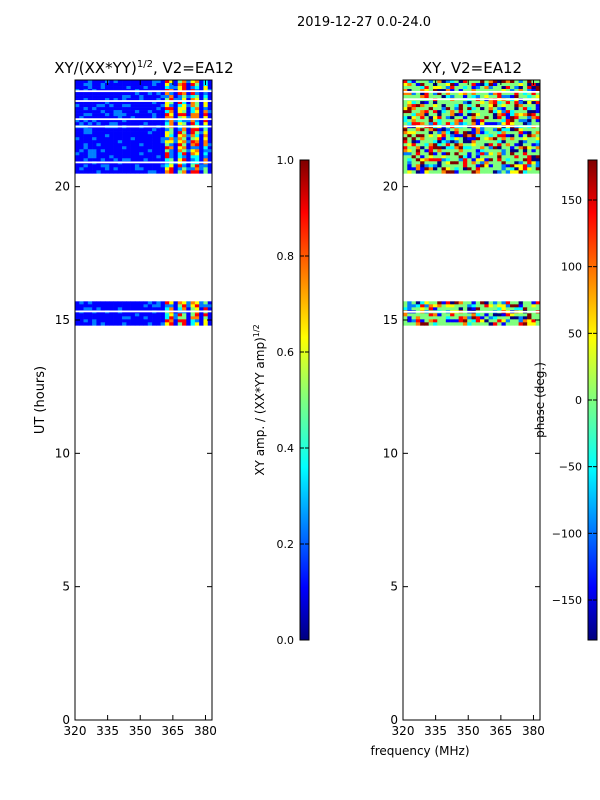 This screenshot has height=800, width=600. Describe the element at coordinates (143, 311) in the screenshot. I see `flagged-row` at that location.